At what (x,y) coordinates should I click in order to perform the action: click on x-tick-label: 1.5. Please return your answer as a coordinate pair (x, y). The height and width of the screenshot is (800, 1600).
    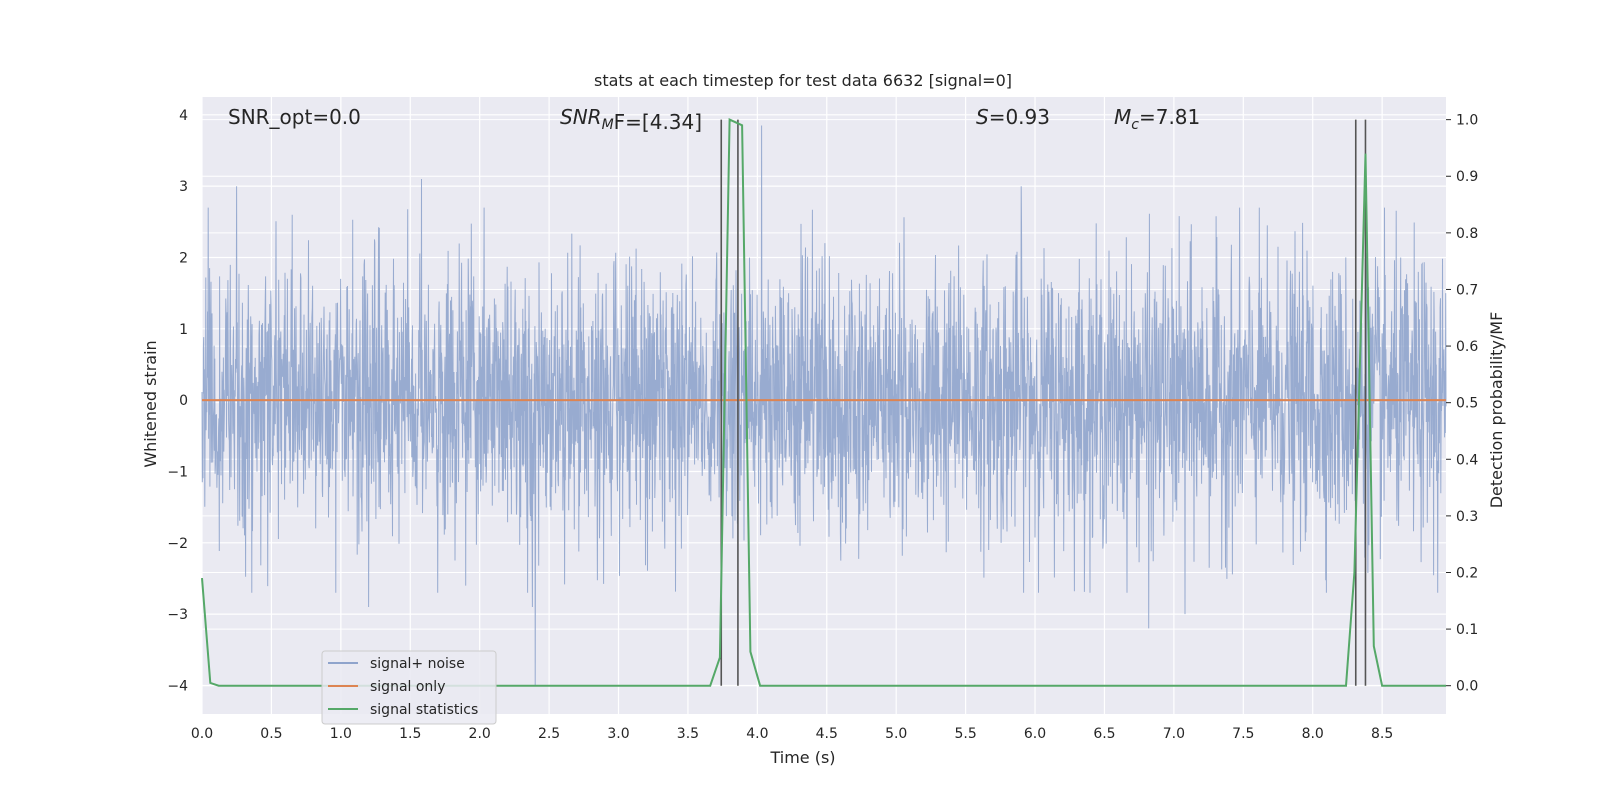
    Looking at the image, I should click on (410, 734).